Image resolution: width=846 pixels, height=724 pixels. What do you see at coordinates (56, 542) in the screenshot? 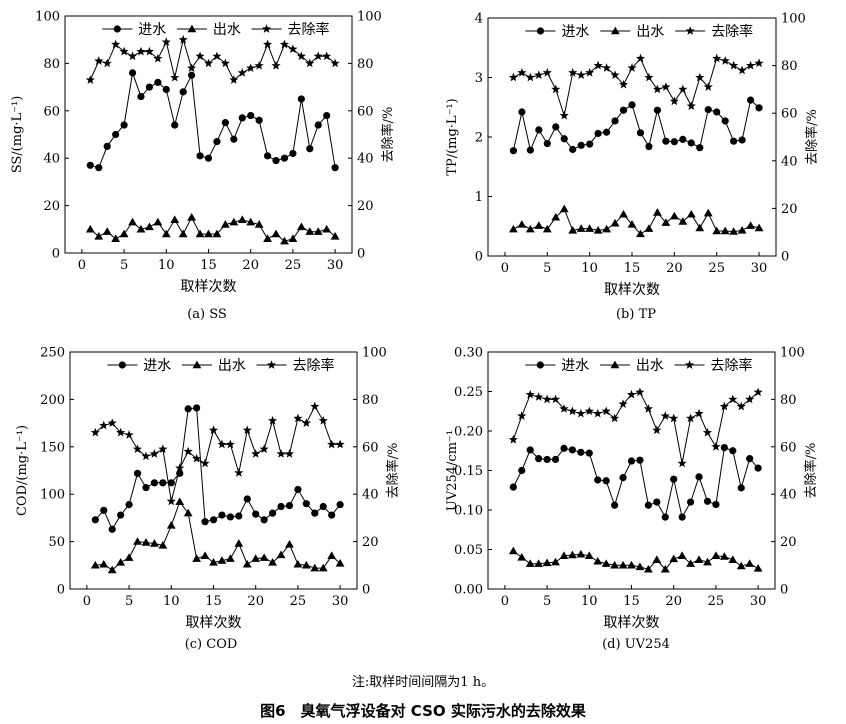
I see `y-tick-label: 50` at bounding box center [56, 542].